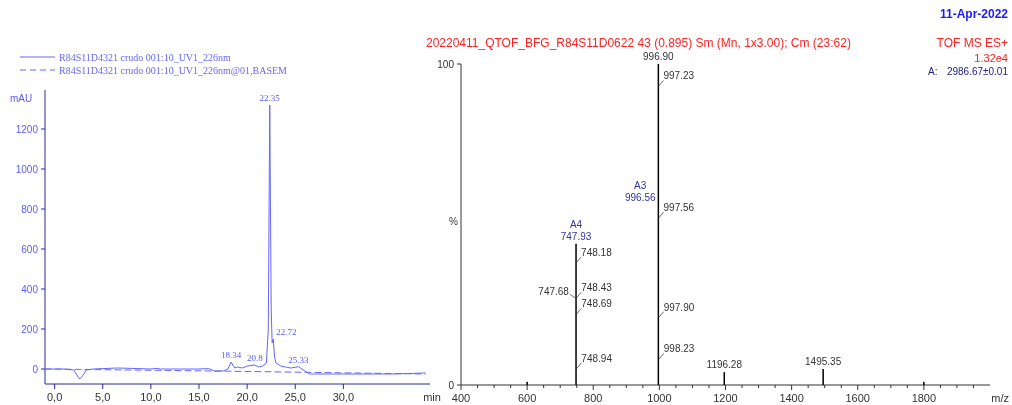 The width and height of the screenshot is (1012, 405). What do you see at coordinates (725, 398) in the screenshot?
I see `x-tick-label: 1200` at bounding box center [725, 398].